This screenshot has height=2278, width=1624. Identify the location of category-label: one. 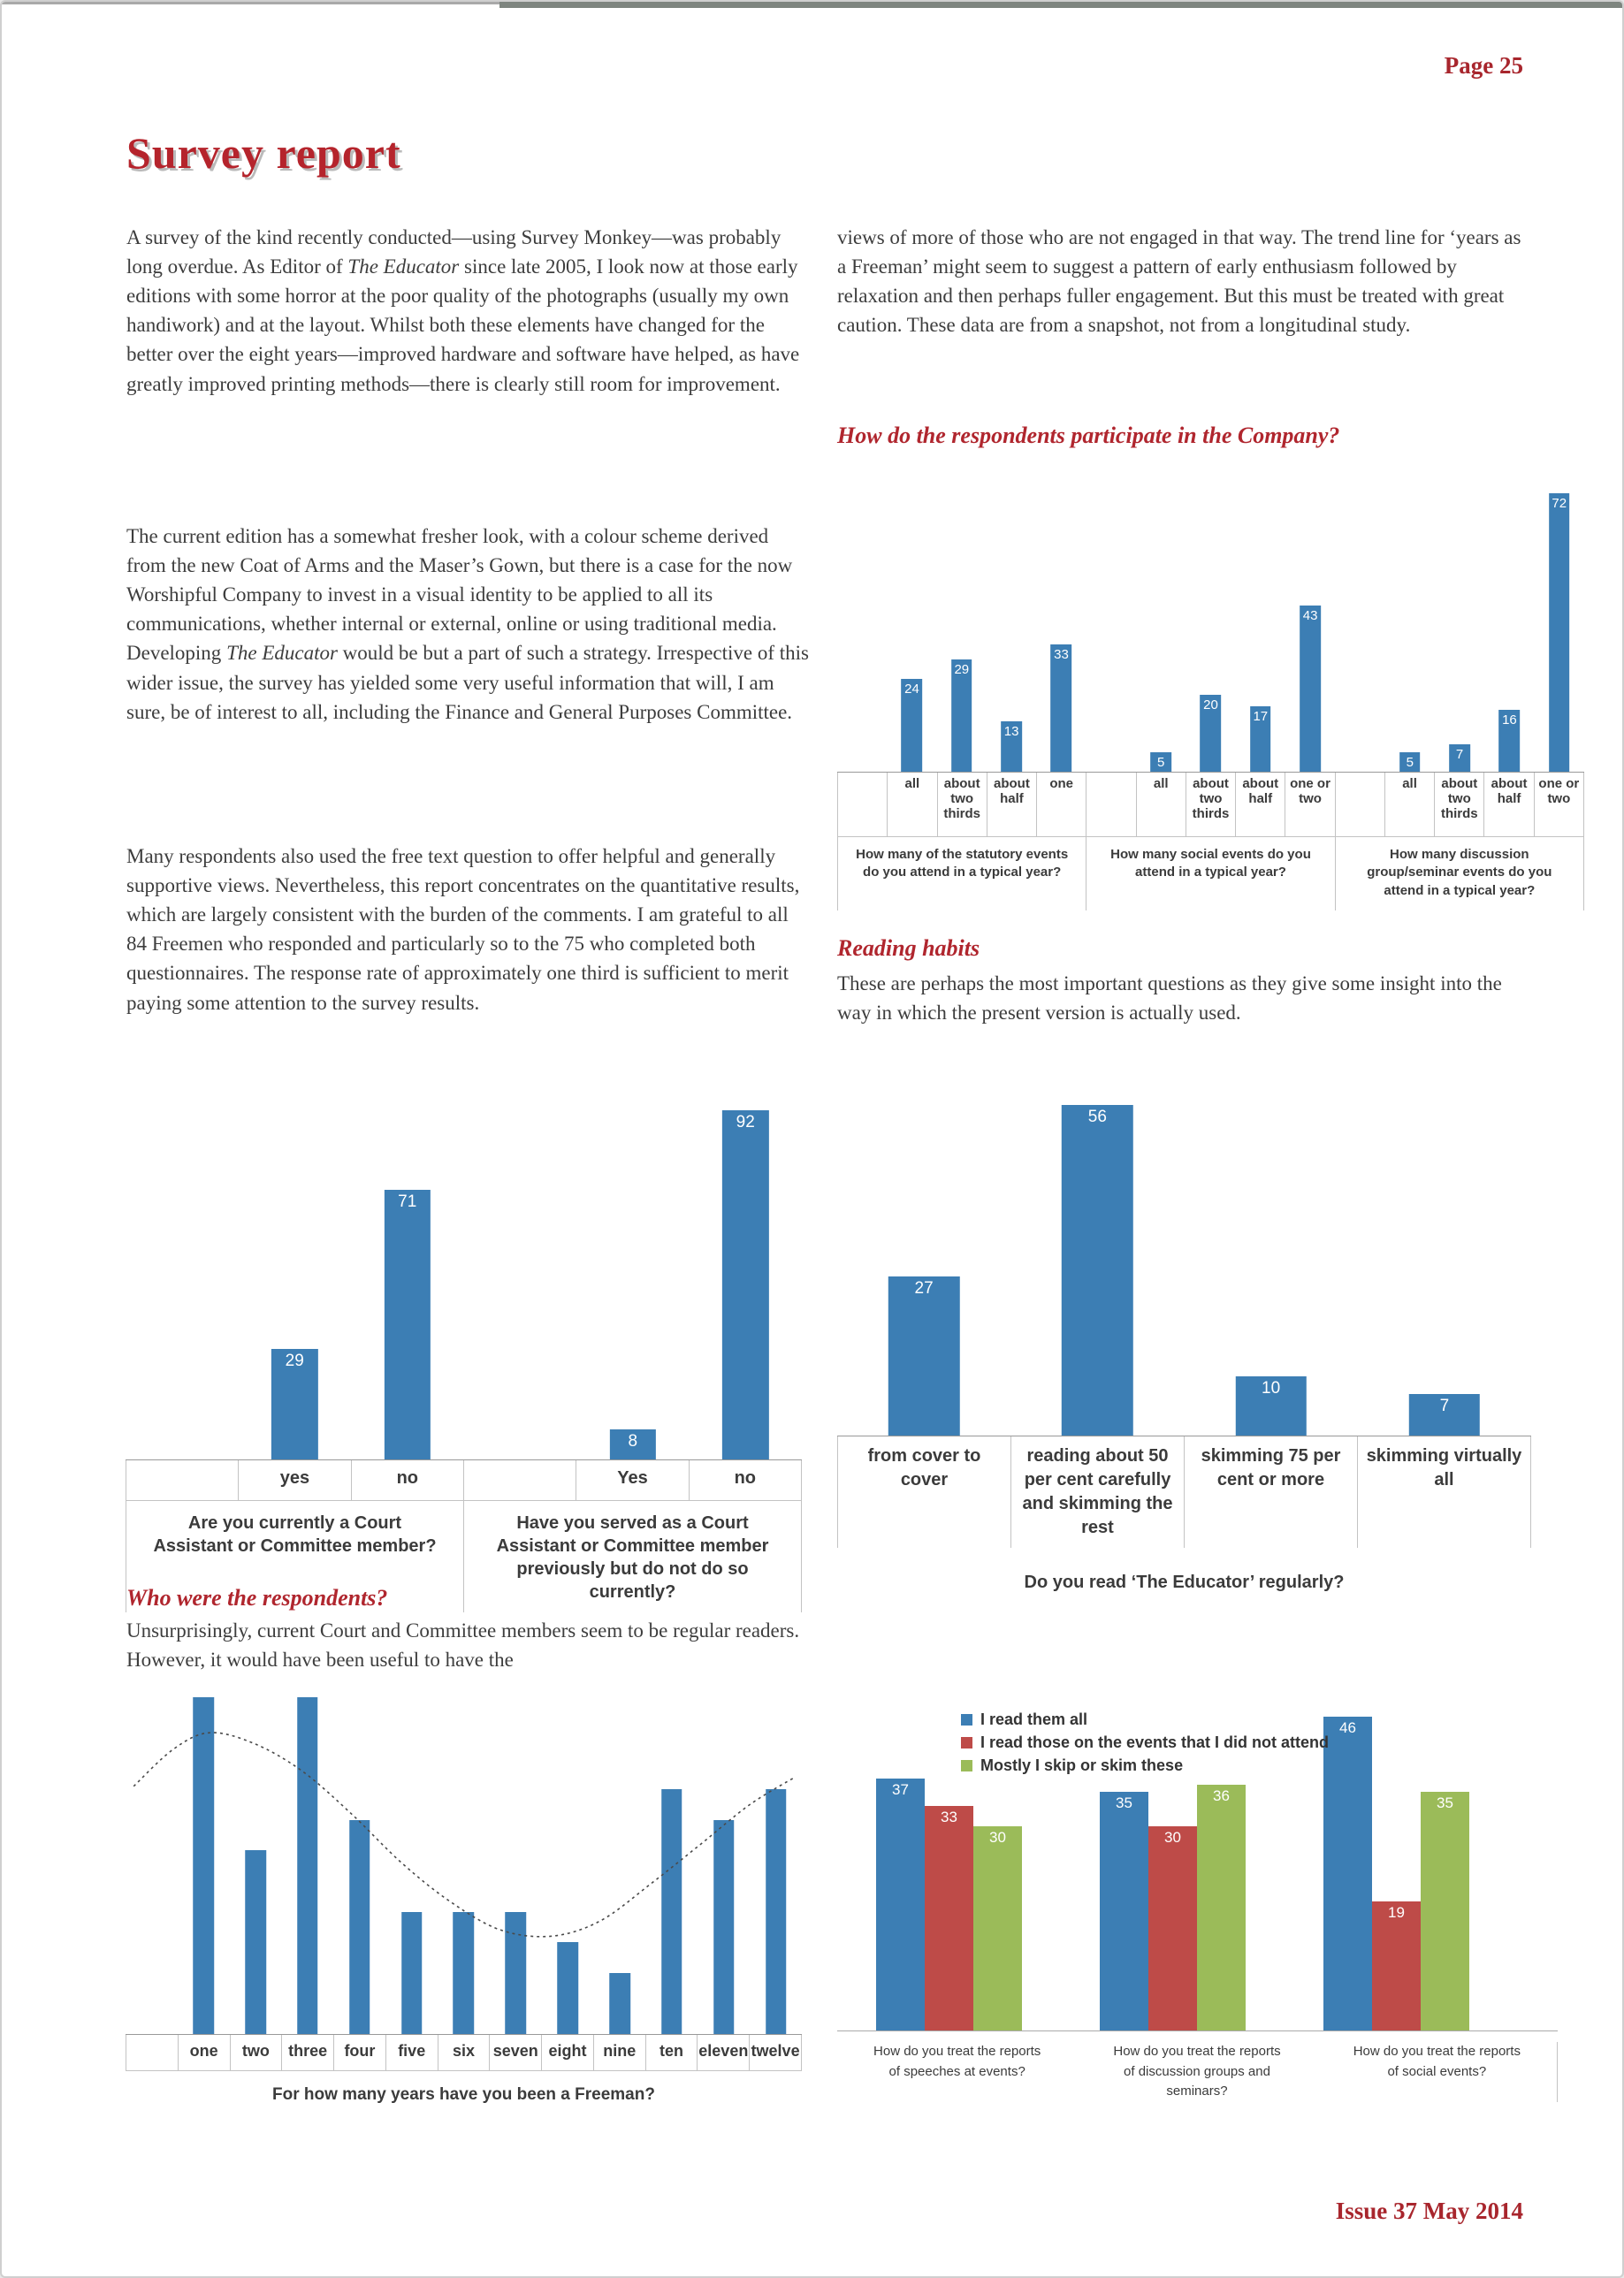
(1061, 804).